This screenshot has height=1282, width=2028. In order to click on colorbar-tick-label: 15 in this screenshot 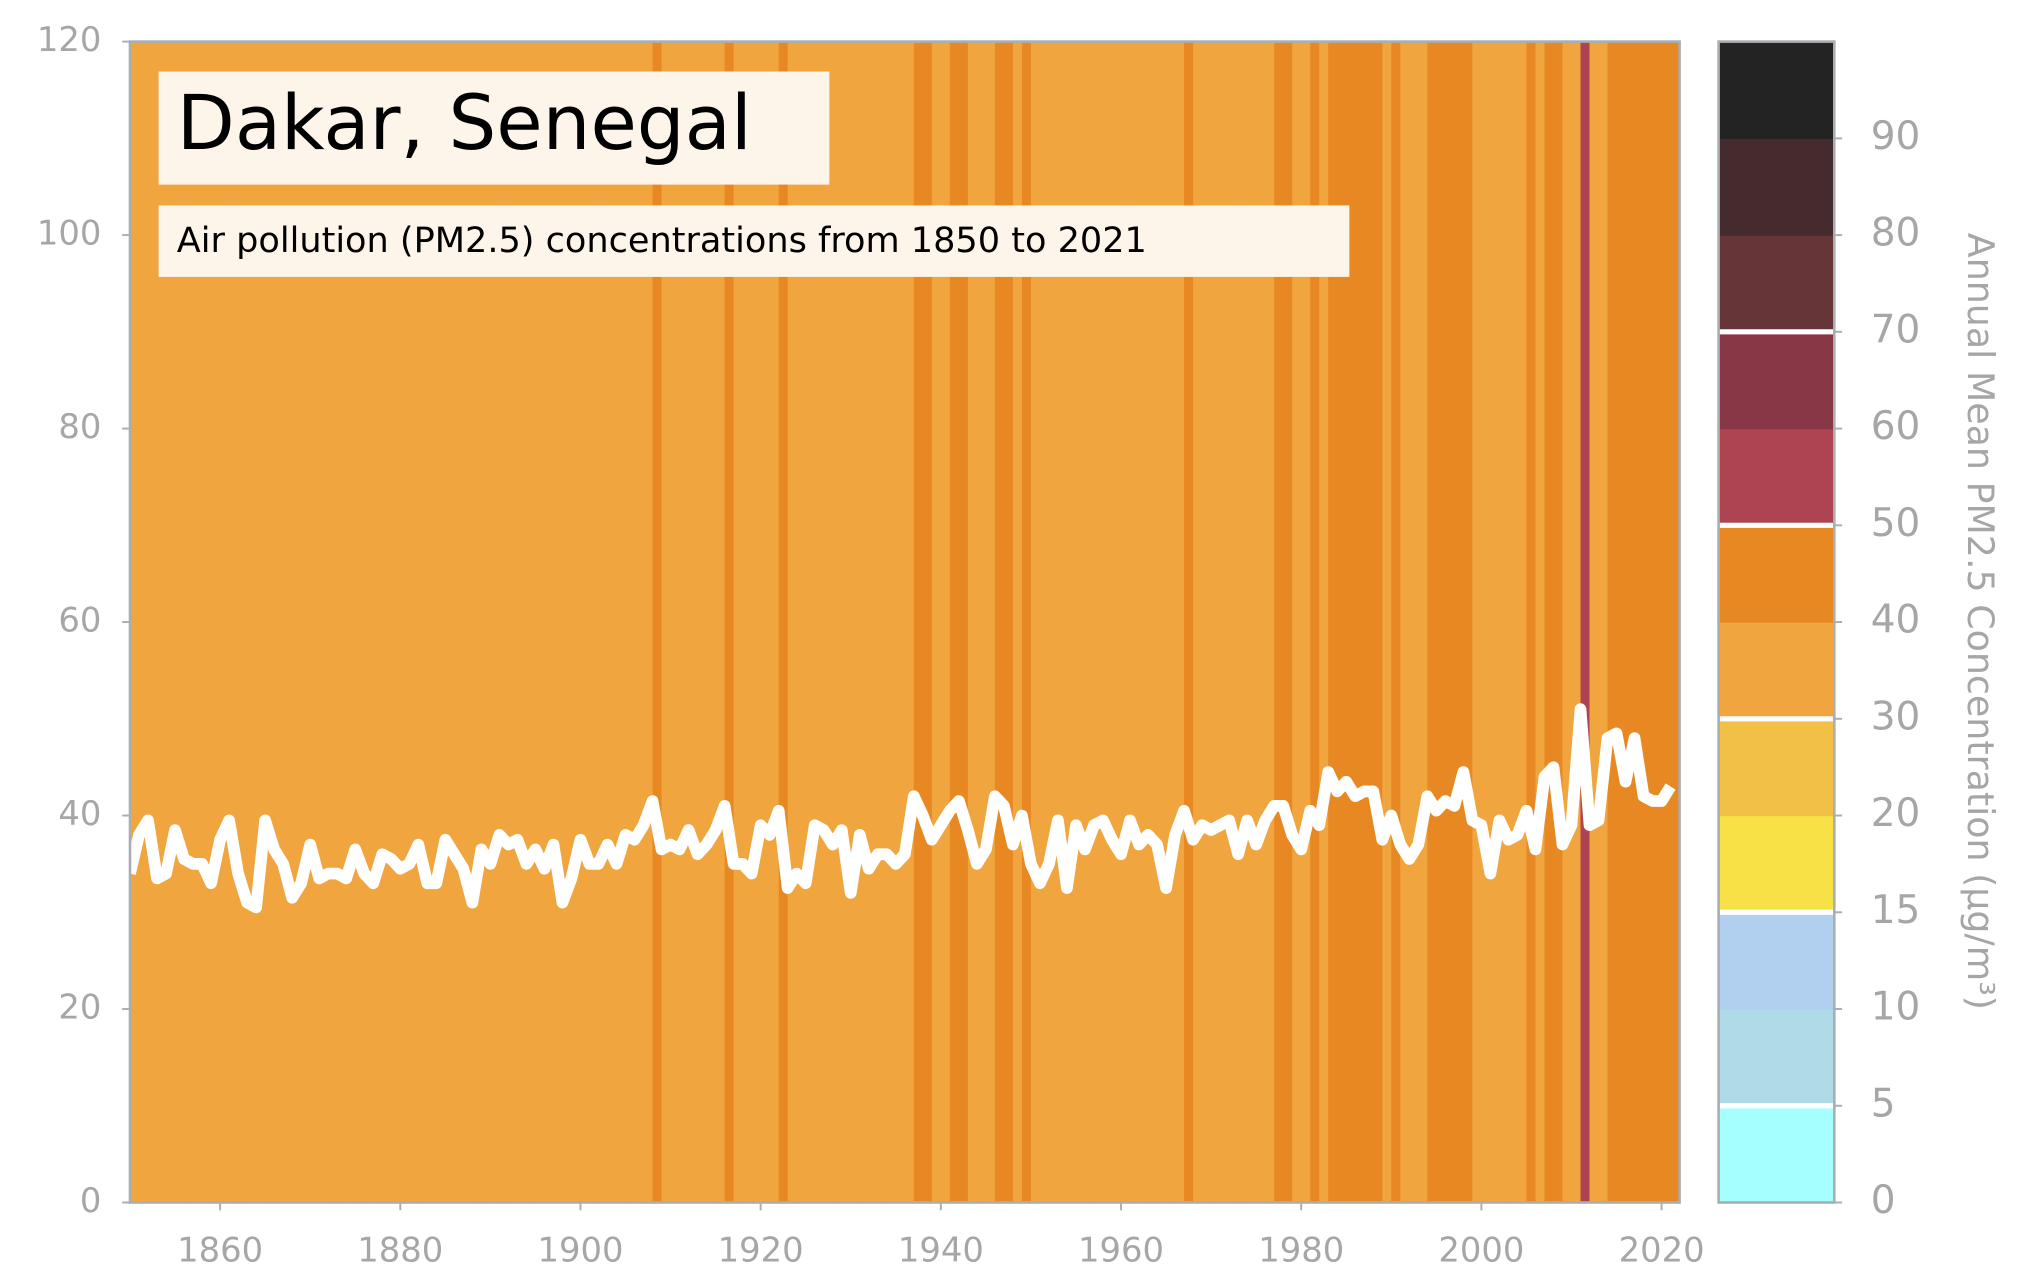, I will do `click(1896, 910)`.